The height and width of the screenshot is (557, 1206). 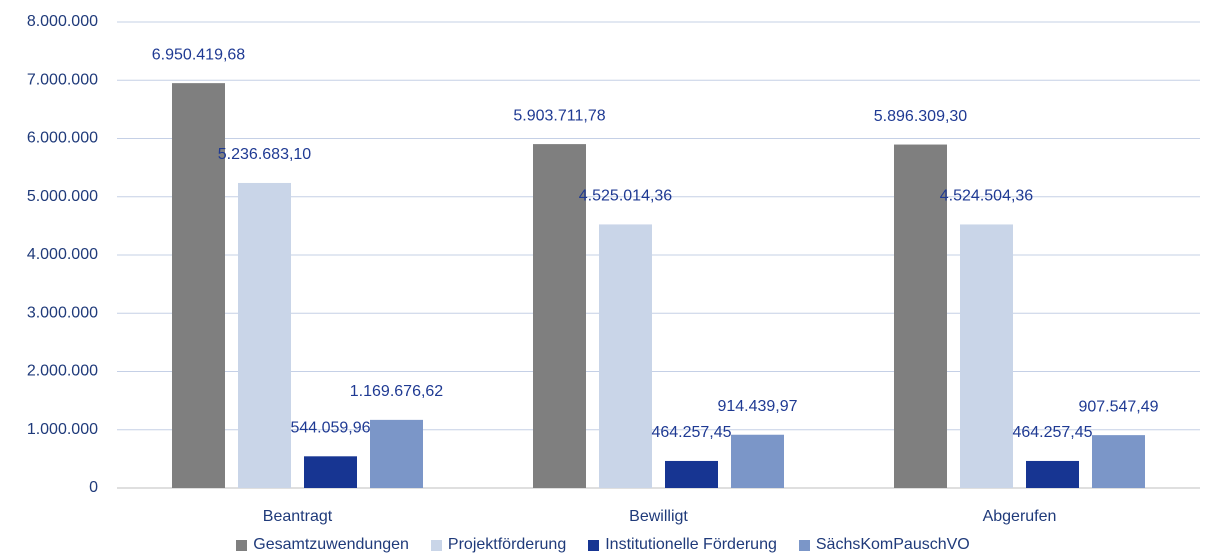 I want to click on data-label: 5.903.711,78, so click(x=559, y=115).